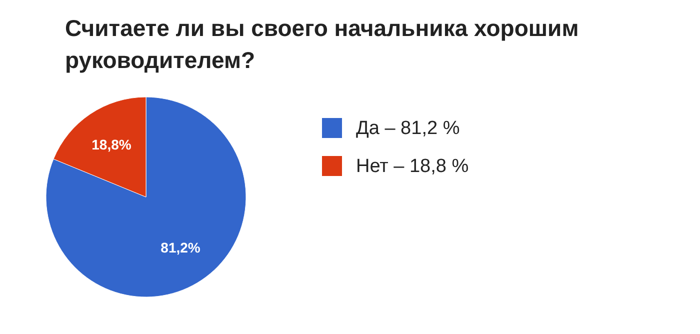  What do you see at coordinates (180, 247) in the screenshot?
I see `data-label: 81,2%` at bounding box center [180, 247].